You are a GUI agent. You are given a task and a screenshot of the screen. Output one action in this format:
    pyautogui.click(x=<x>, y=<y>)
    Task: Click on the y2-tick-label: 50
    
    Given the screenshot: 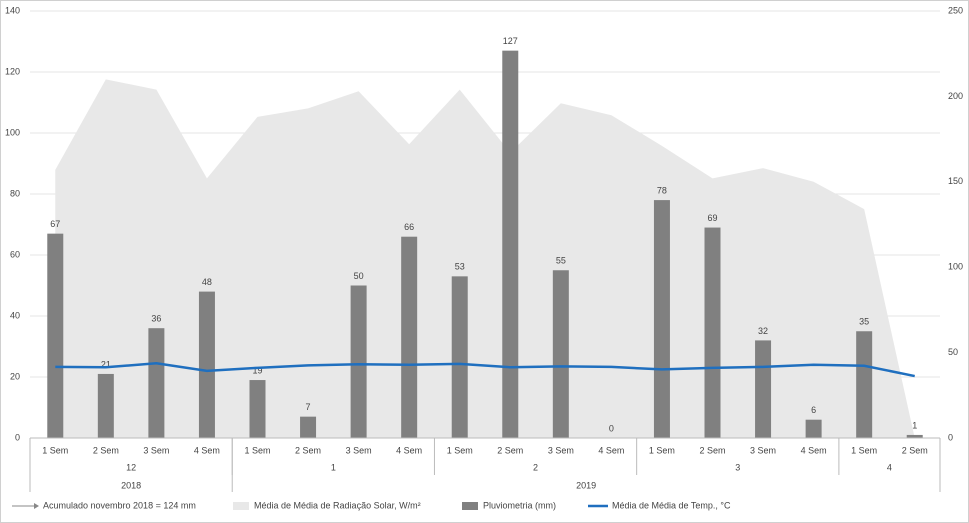 What is the action you would take?
    pyautogui.click(x=953, y=352)
    